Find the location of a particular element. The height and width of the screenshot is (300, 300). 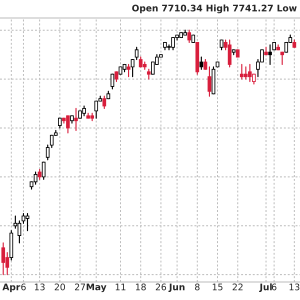

x-tick-label: 20 is located at coordinates (59, 287).